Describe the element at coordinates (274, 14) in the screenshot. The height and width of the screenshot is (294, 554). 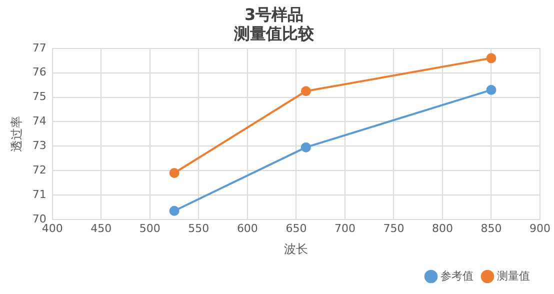
I see `chart-title: 3号样品` at that location.